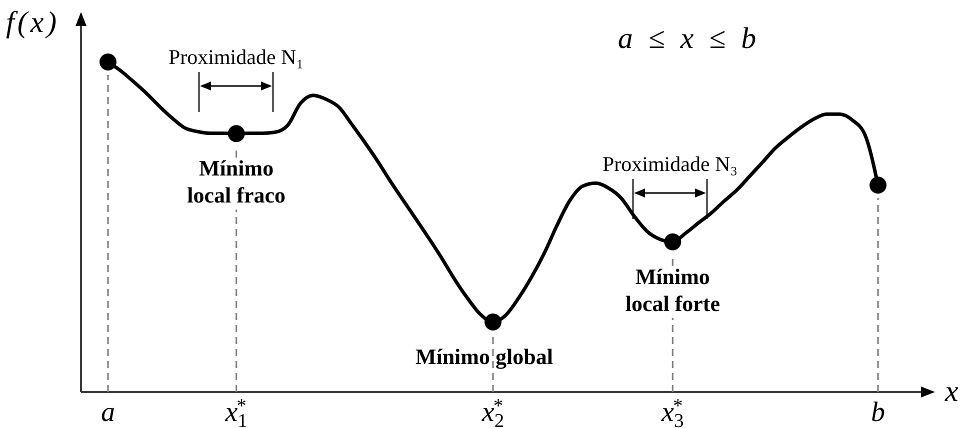  I want to click on x-axis-title: x, so click(951, 391).